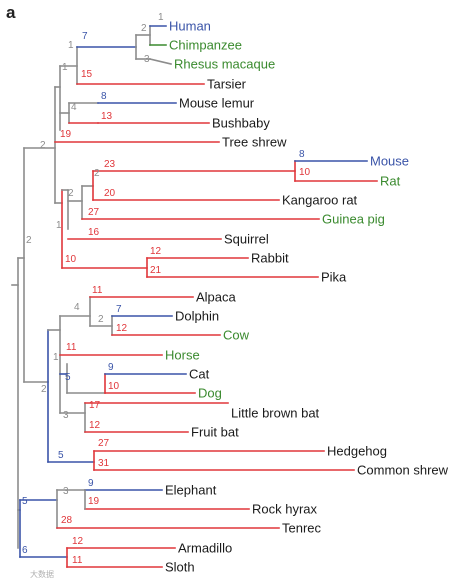  I want to click on panel-label: a, so click(11, 12).